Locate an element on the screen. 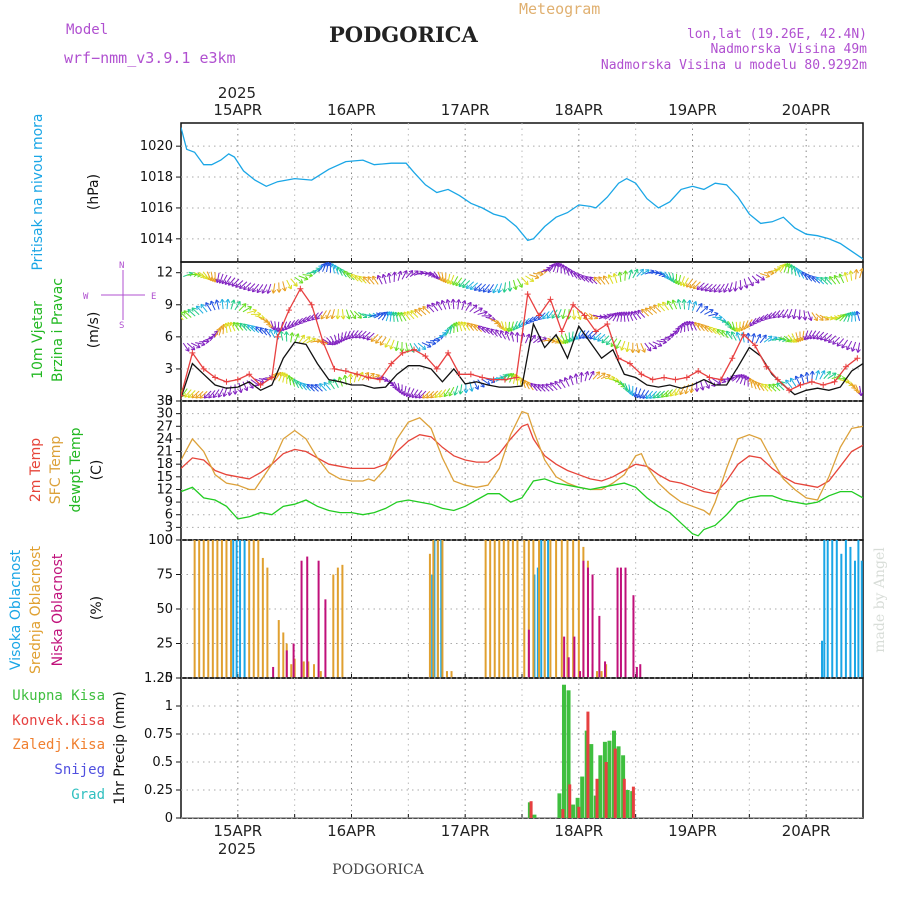 The width and height of the screenshot is (900, 900). series-line-udari is located at coordinates (519, 341).